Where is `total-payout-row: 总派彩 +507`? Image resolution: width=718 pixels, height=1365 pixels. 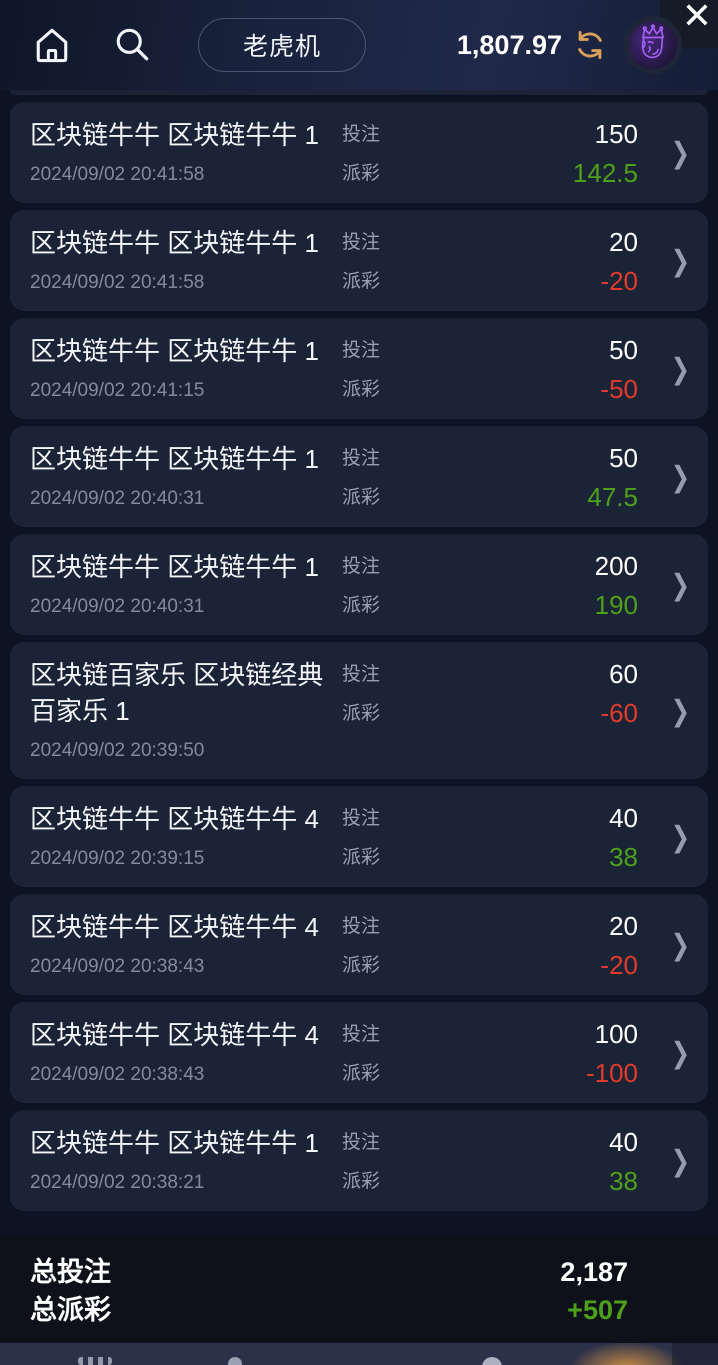
total-payout-row: 总派彩 +507 is located at coordinates (359, 1310).